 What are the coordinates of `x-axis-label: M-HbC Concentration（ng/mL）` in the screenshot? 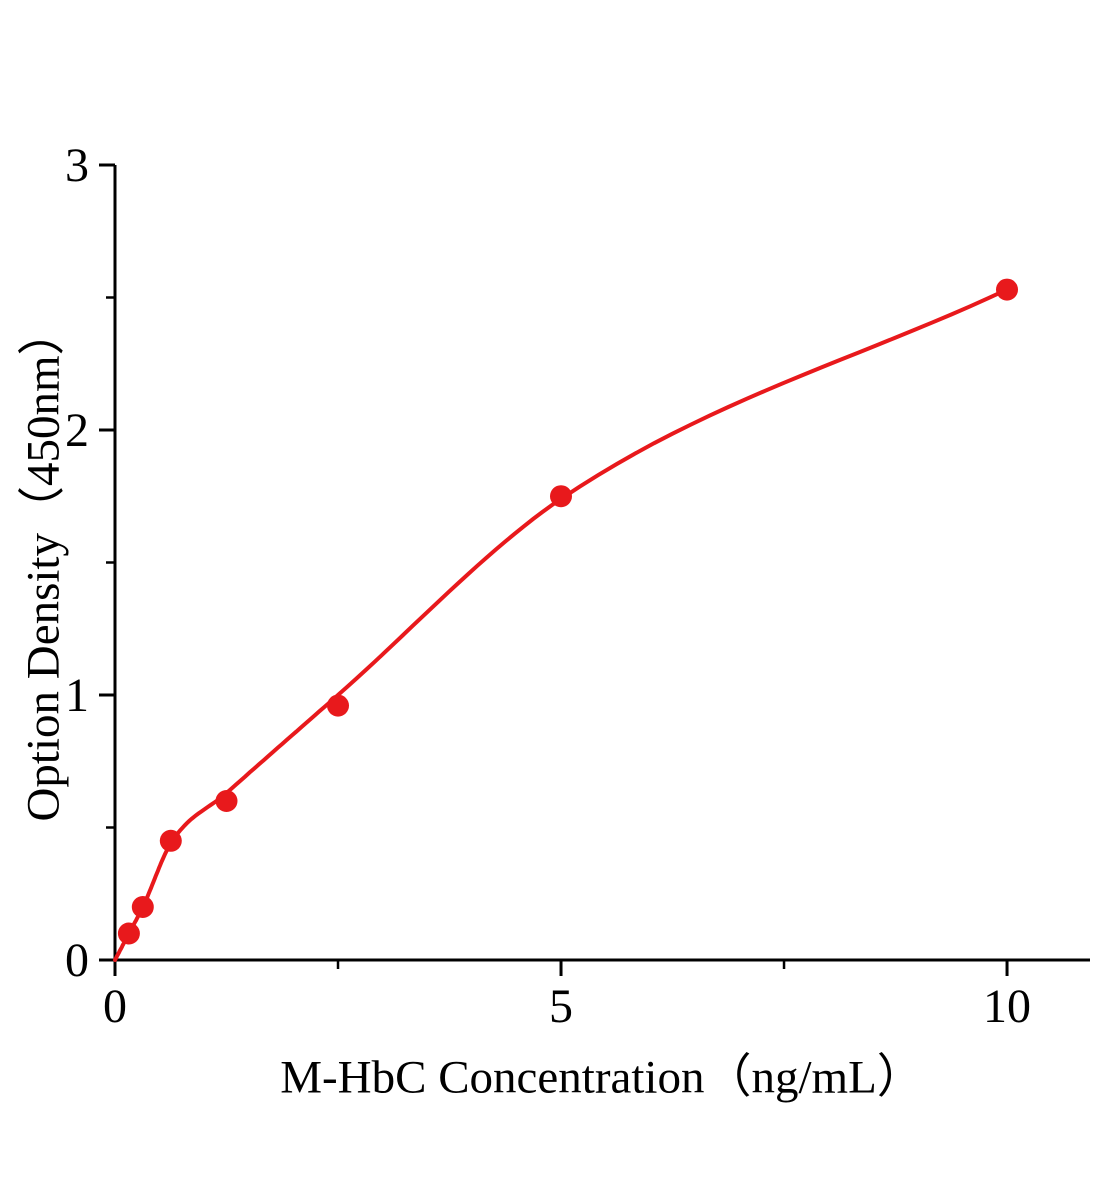 It's located at (602, 1077).